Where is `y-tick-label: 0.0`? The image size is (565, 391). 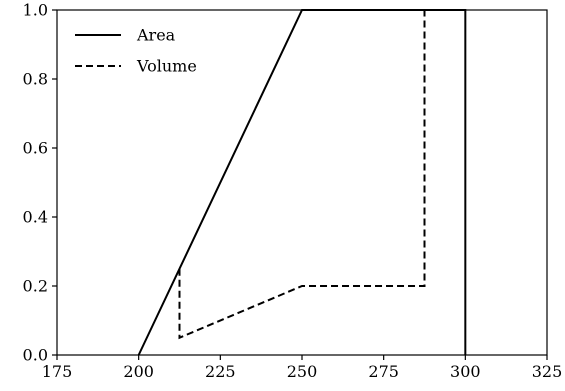 y-tick-label: 0.0 is located at coordinates (35, 355).